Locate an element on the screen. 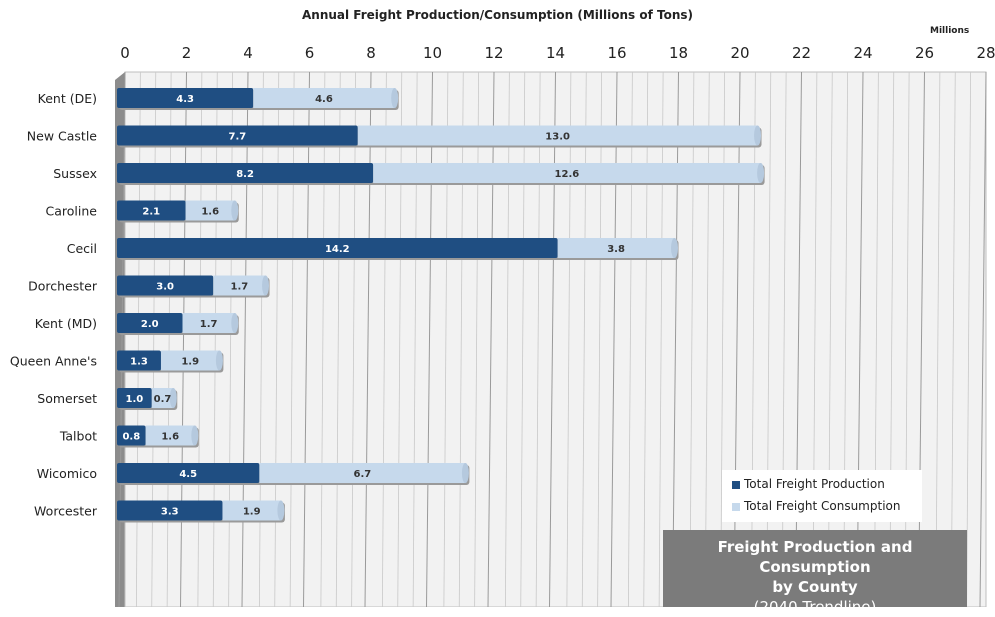  category-label: Kent (DE) is located at coordinates (67, 98).